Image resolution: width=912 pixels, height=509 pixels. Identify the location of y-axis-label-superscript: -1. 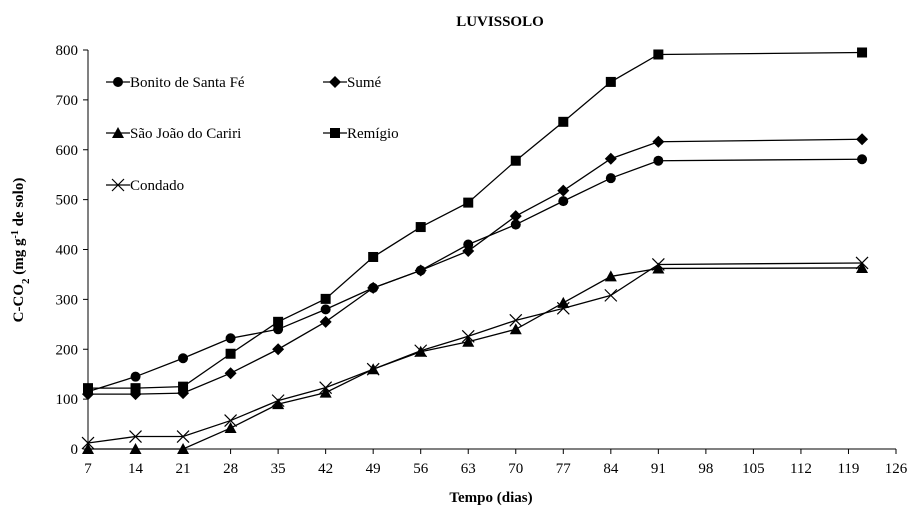
(15, 234).